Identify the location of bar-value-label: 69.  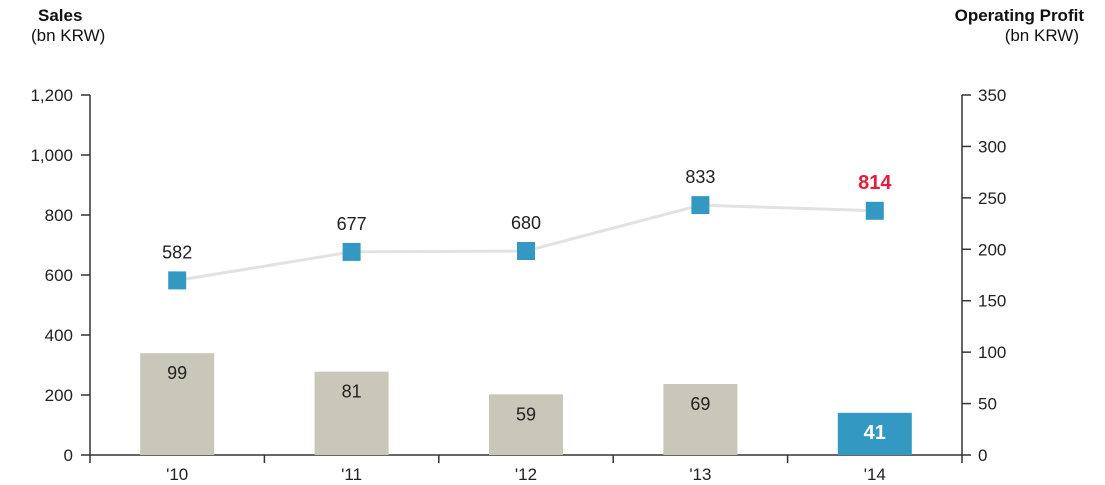
(700, 404).